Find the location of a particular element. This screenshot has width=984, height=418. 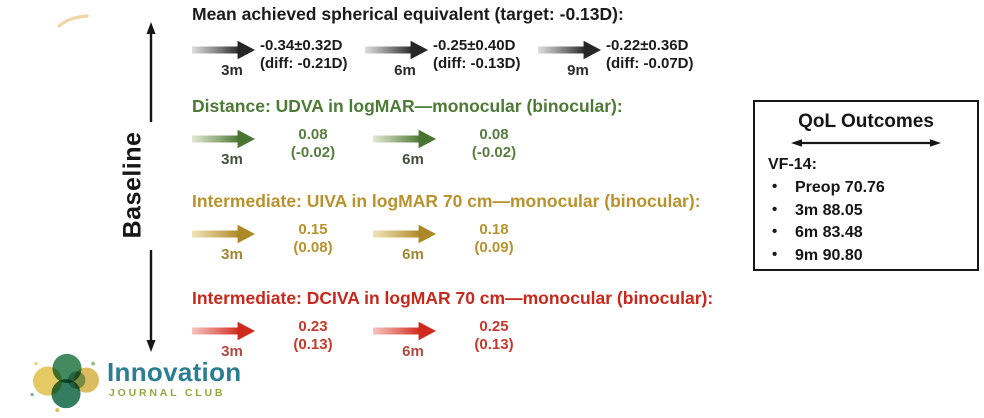

row-items: 3m 0.23 (0.13) 6m 0.25 (0.13) is located at coordinates (452, 339).